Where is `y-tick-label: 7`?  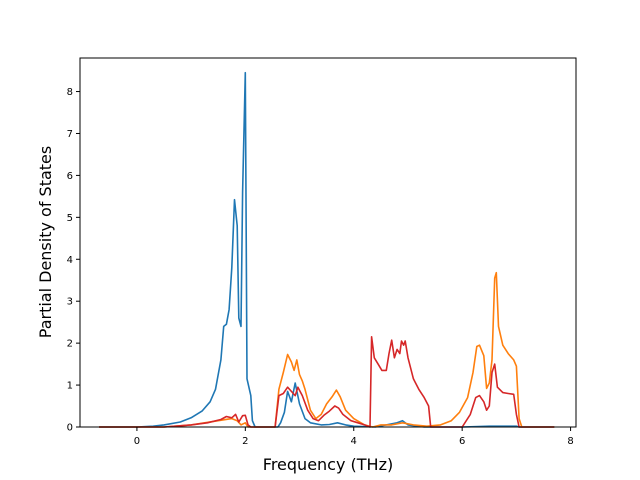 y-tick-label: 7 is located at coordinates (70, 134).